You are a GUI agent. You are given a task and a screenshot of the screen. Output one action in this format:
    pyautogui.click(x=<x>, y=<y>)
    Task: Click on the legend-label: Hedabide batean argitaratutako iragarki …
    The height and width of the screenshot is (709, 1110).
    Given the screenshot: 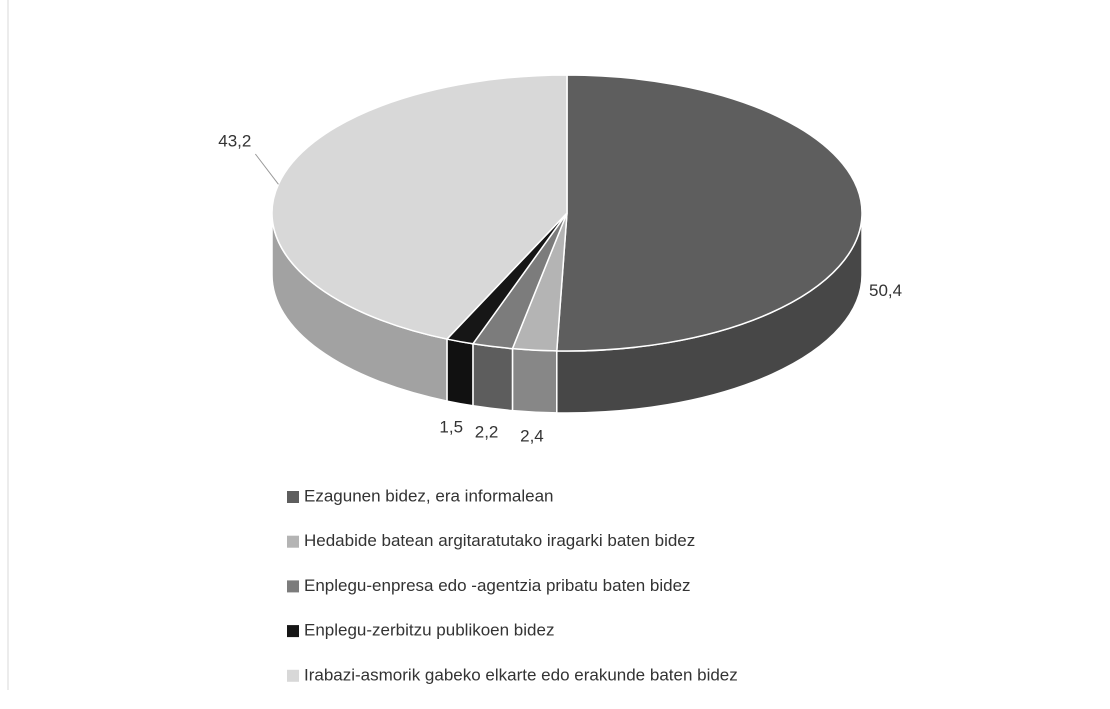 What is the action you would take?
    pyautogui.click(x=499, y=540)
    